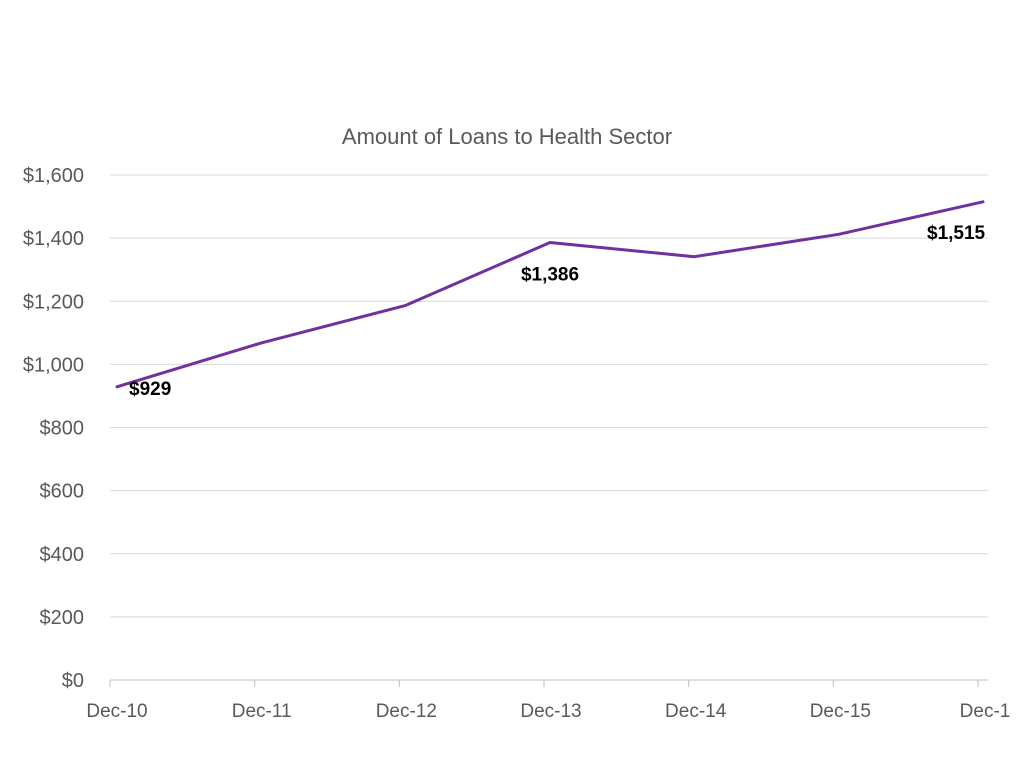 This screenshot has width=1024, height=768. What do you see at coordinates (550, 711) in the screenshot?
I see `x-tick-label: Dec-13` at bounding box center [550, 711].